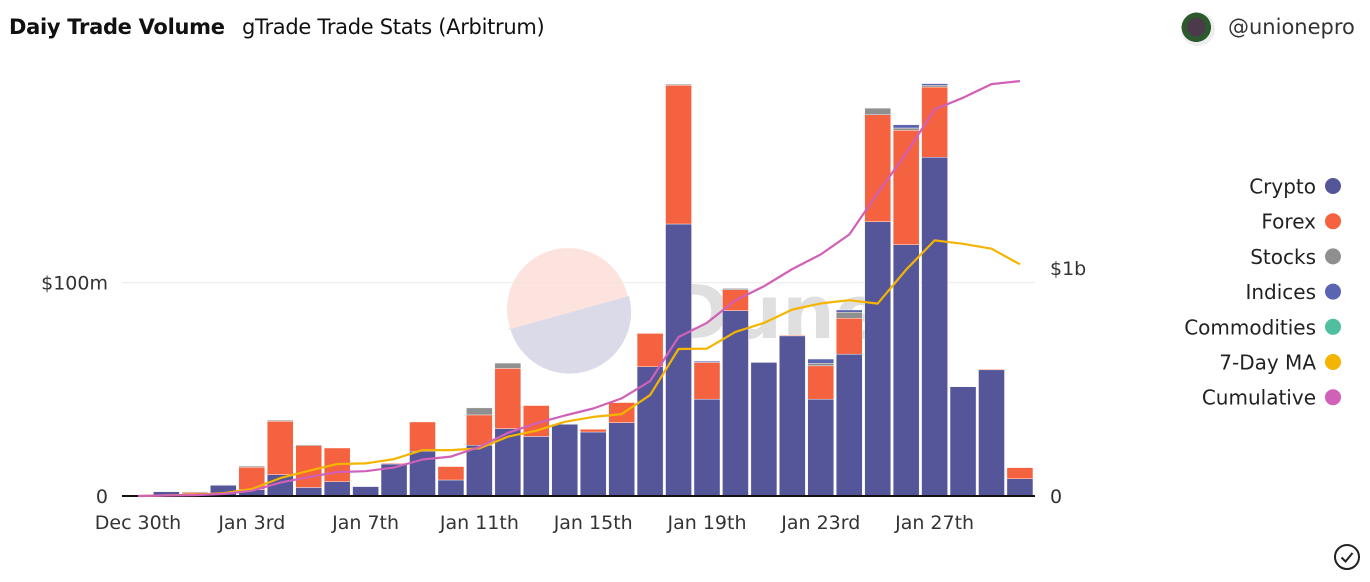 This screenshot has width=1370, height=582. Describe the element at coordinates (1259, 398) in the screenshot. I see `legend-label: Cumulative` at that location.